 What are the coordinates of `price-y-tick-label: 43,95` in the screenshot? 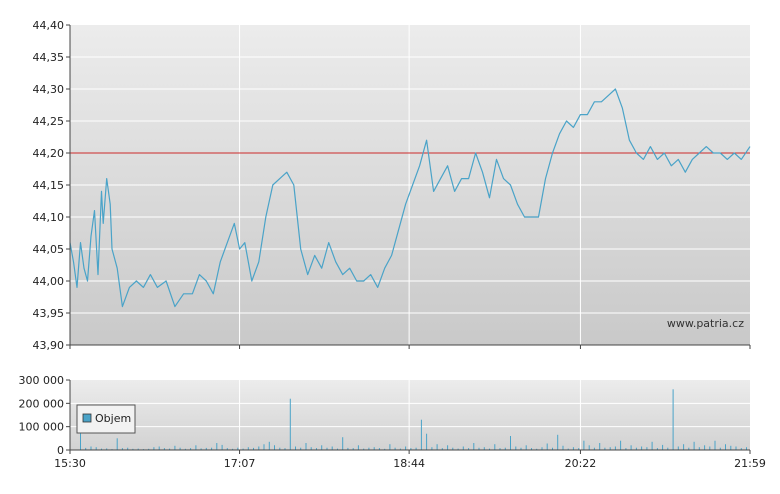 It's located at (49, 313).